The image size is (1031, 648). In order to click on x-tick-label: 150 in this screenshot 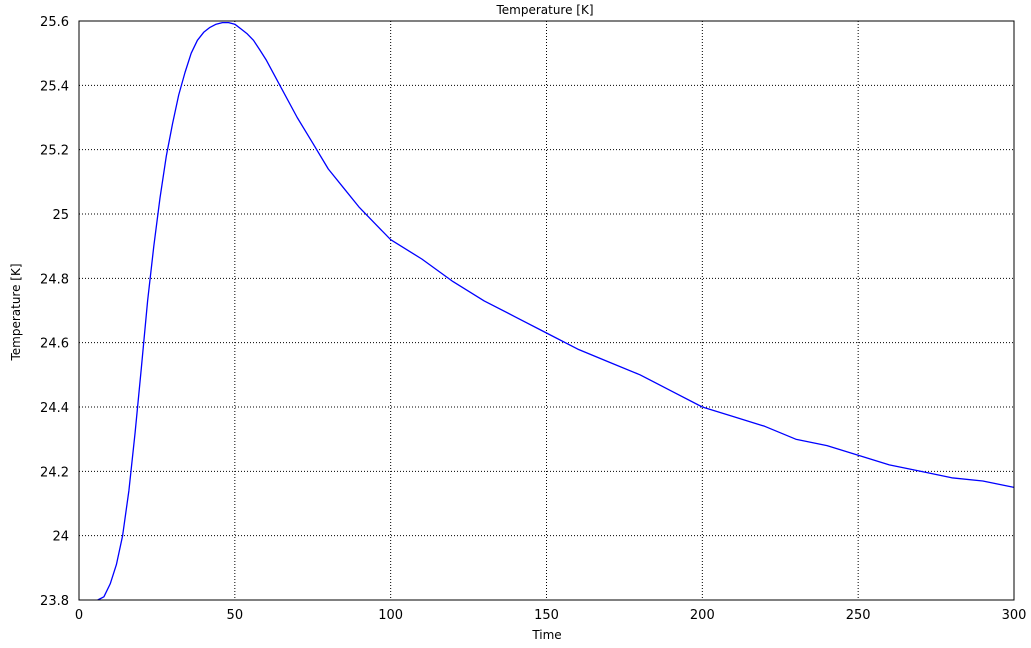, I will do `click(546, 615)`.